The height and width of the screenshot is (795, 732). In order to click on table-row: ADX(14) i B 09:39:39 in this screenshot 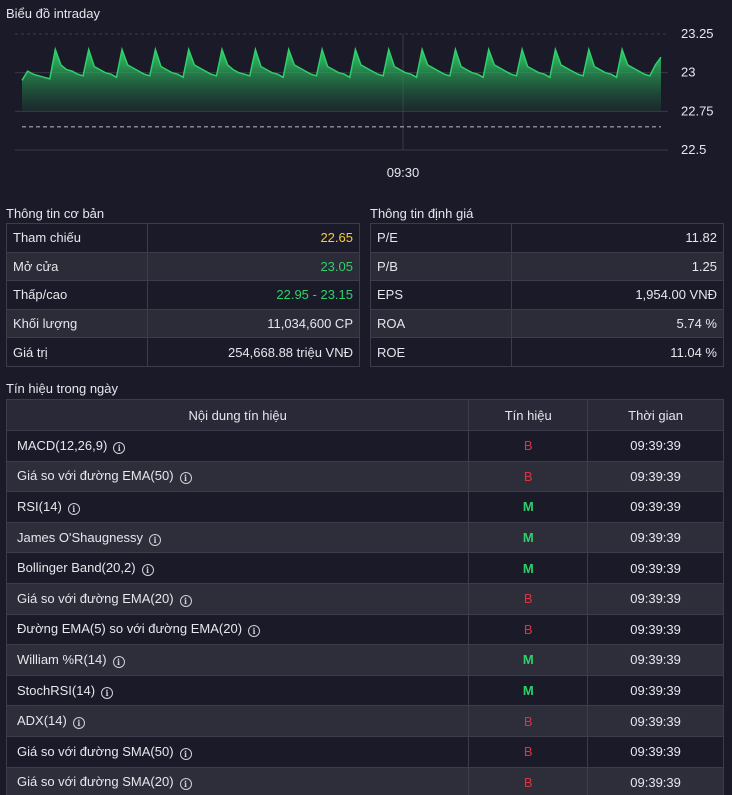, I will do `click(364, 721)`.